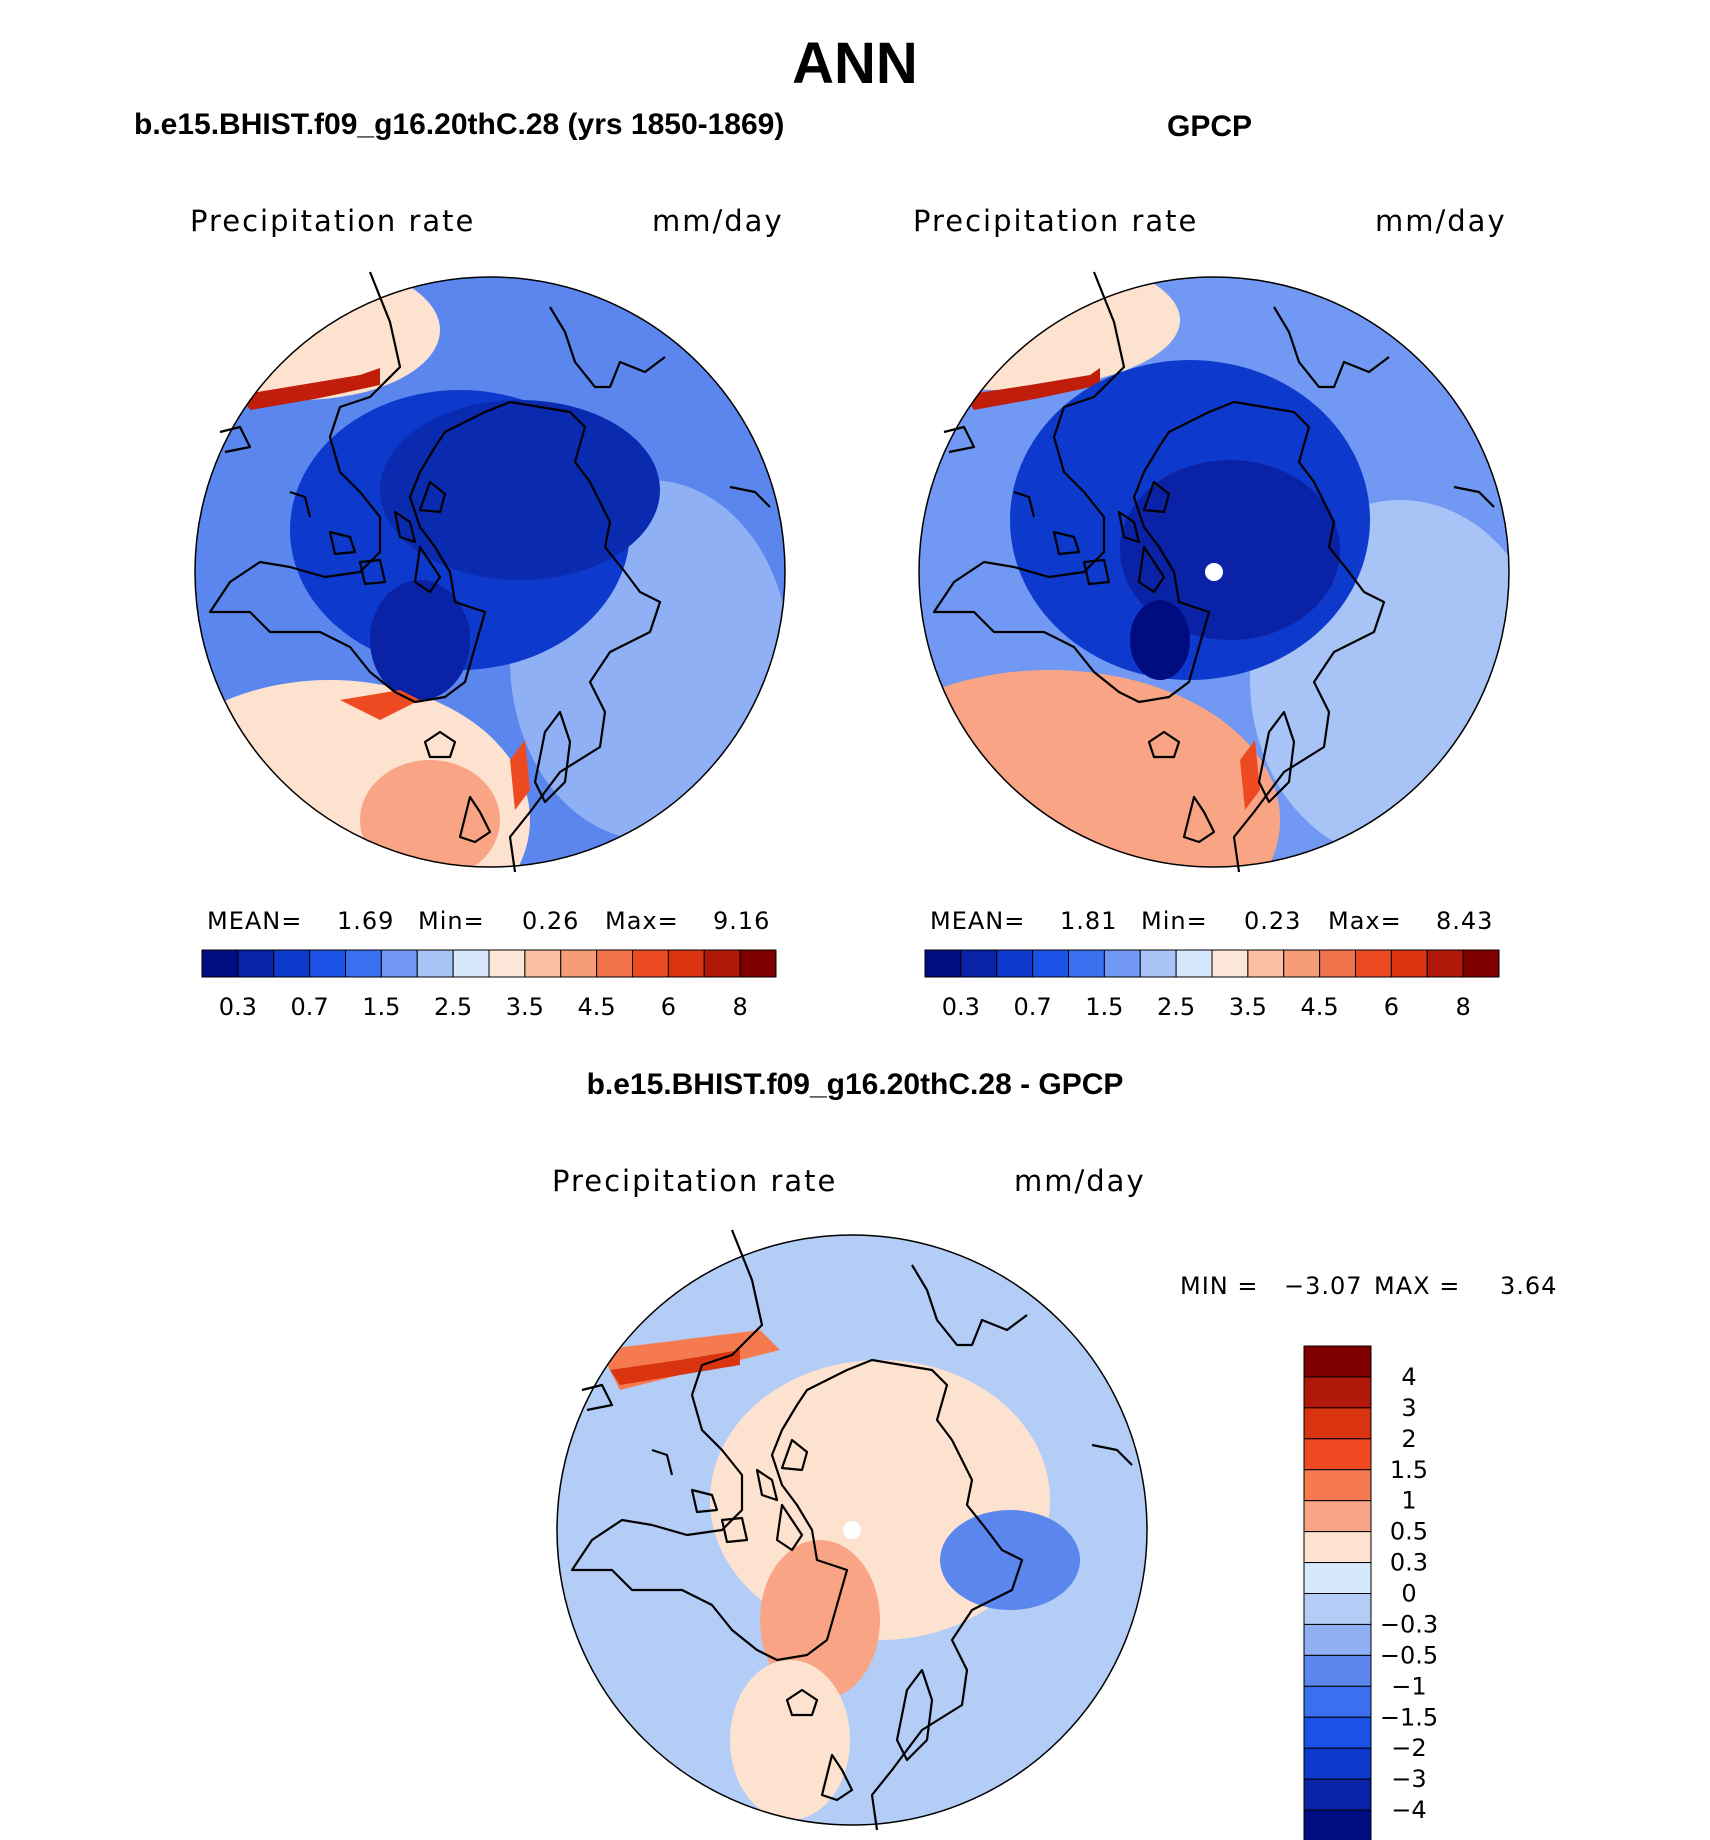  I want to click on colorbar-tick-label: 0, so click(1408, 1594).